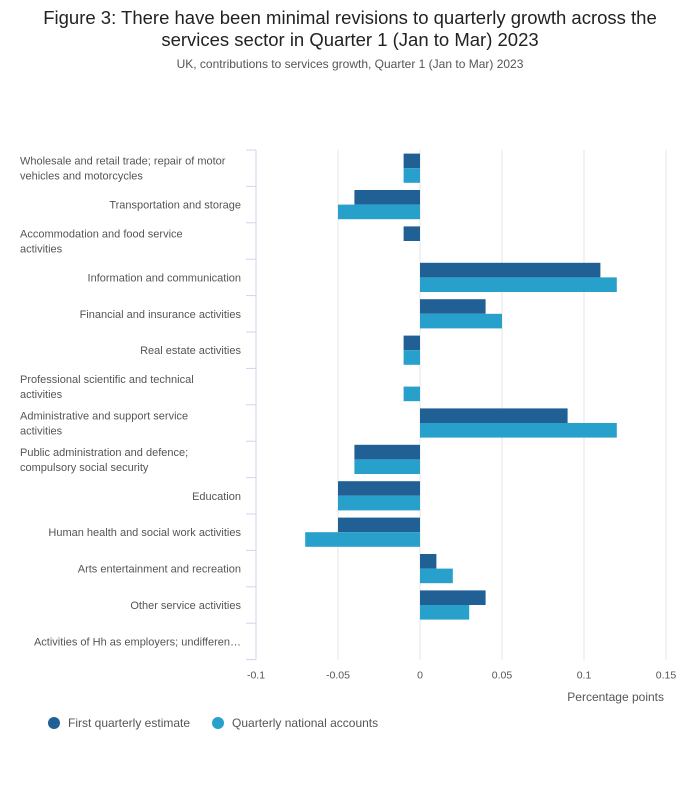 Image resolution: width=700 pixels, height=810 pixels. I want to click on category-label: Arts entertainment and recreation, so click(159, 570).